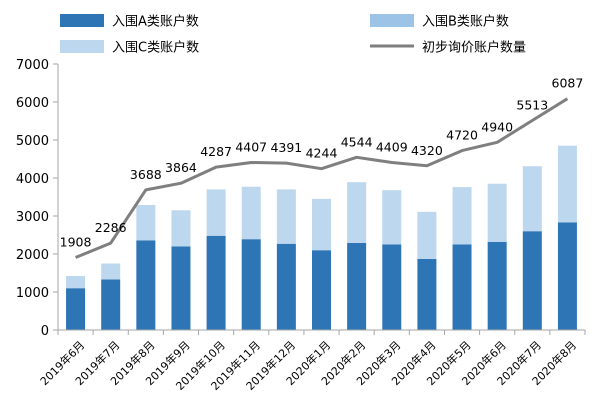  What do you see at coordinates (462, 135) in the screenshot?
I see `data-label: 4720` at bounding box center [462, 135].